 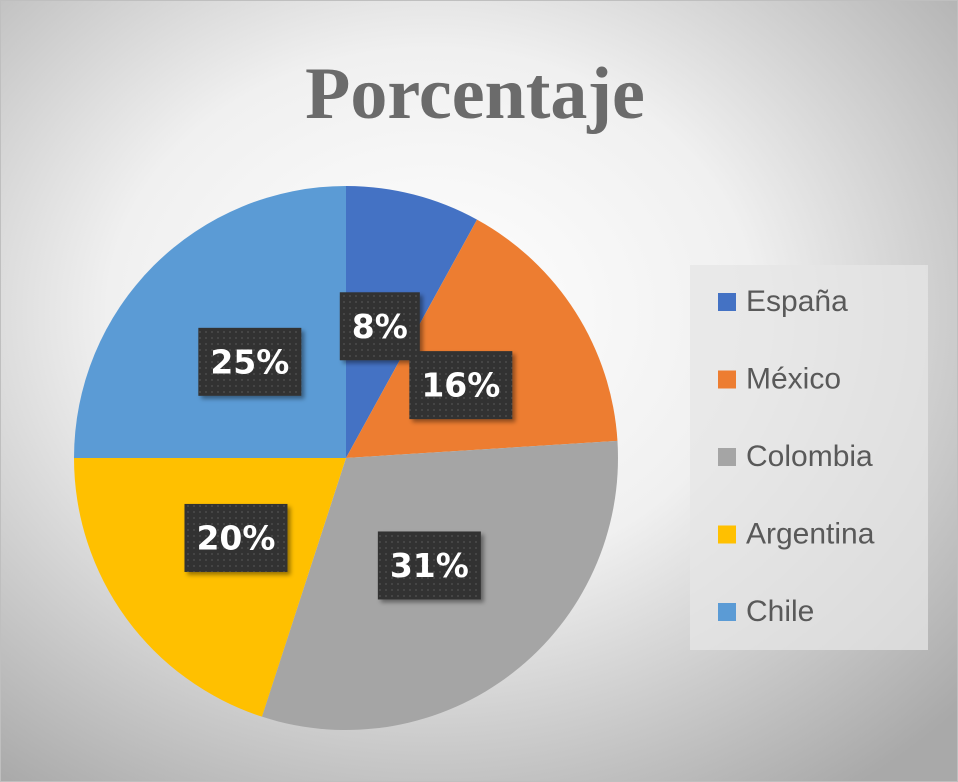 I want to click on data-labels: 8% 16% 31% 20% 25%, so click(x=348, y=446).